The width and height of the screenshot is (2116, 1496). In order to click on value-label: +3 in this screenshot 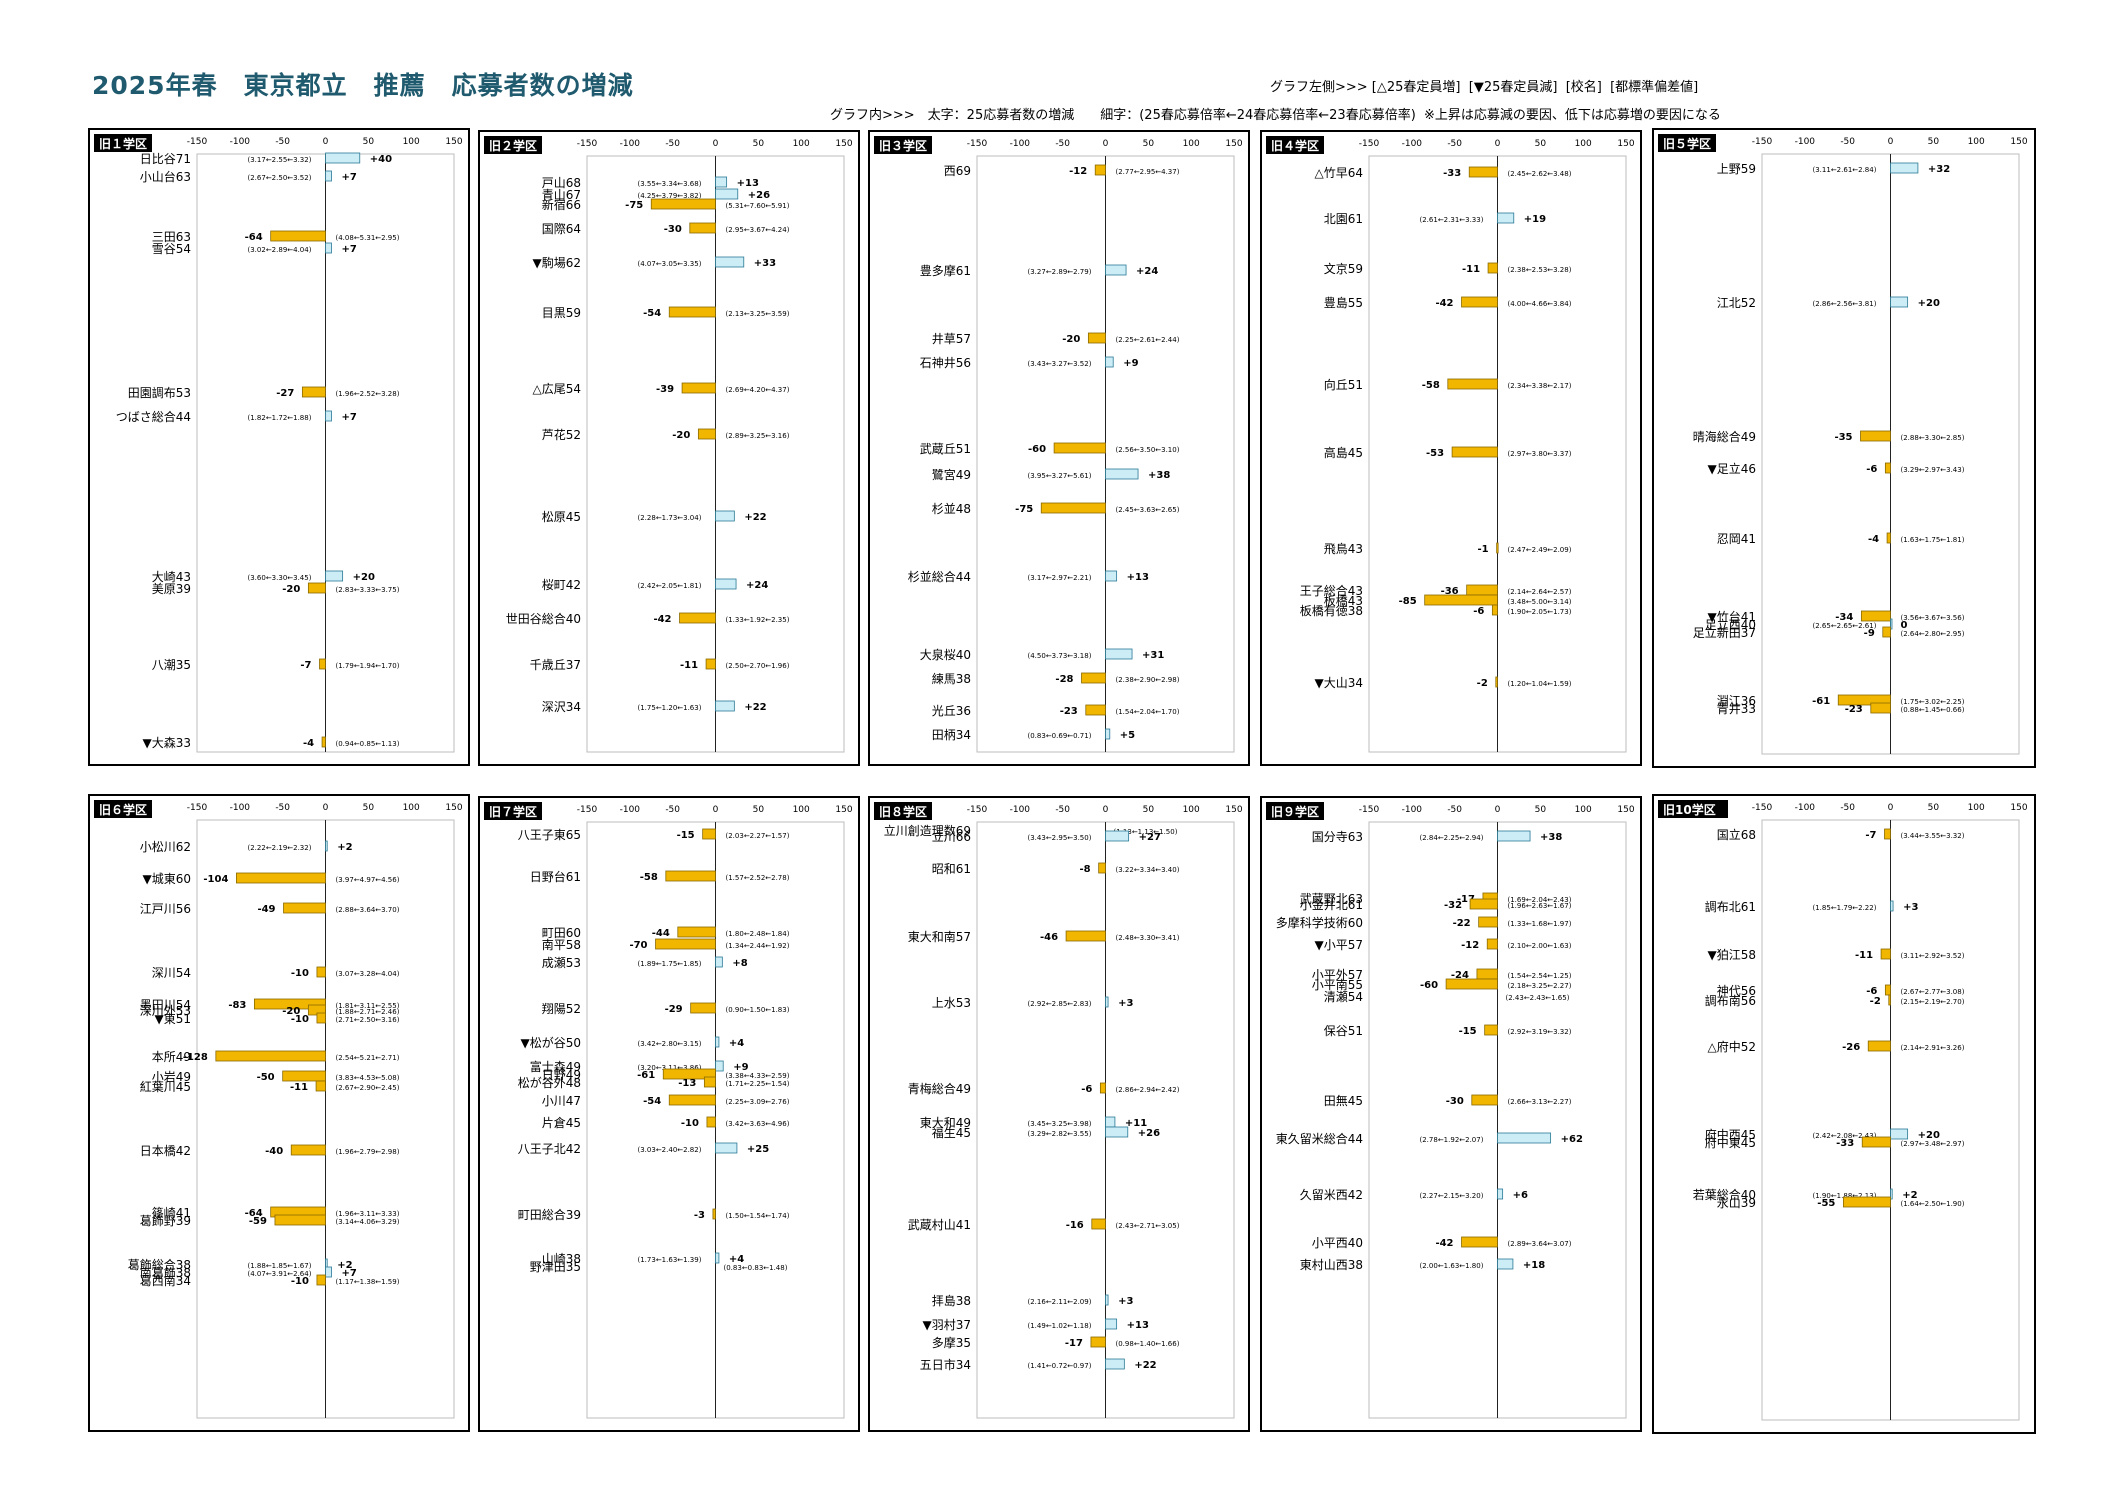, I will do `click(1125, 1301)`.